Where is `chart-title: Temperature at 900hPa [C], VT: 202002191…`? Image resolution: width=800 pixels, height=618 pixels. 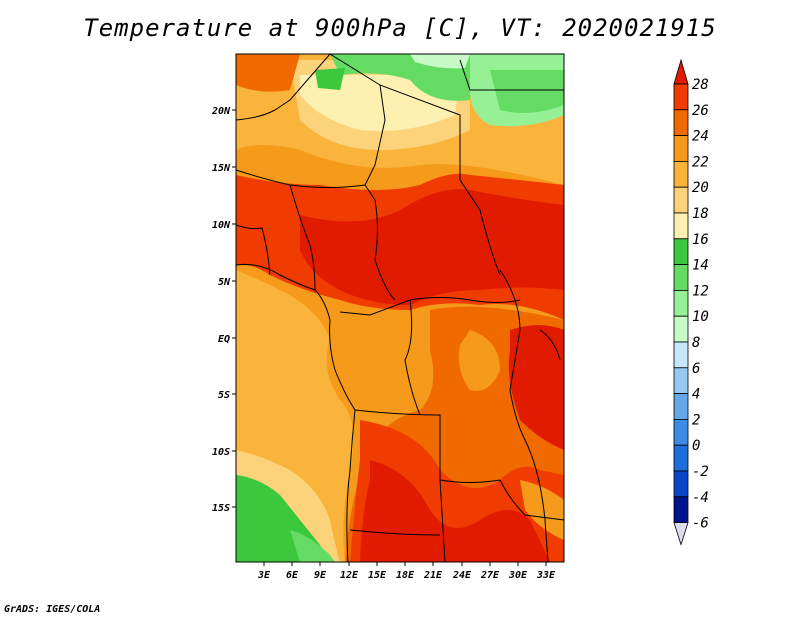
chart-title: Temperature at 900hPa [C], VT: 202002191… is located at coordinates (400, 28).